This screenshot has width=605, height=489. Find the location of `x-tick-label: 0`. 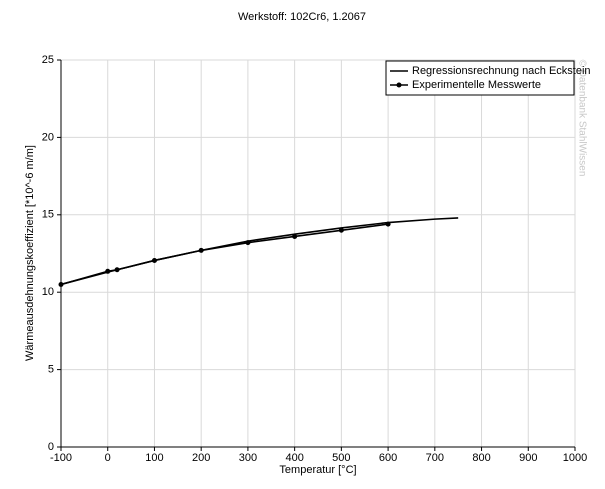

x-tick-label: 0 is located at coordinates (108, 458).